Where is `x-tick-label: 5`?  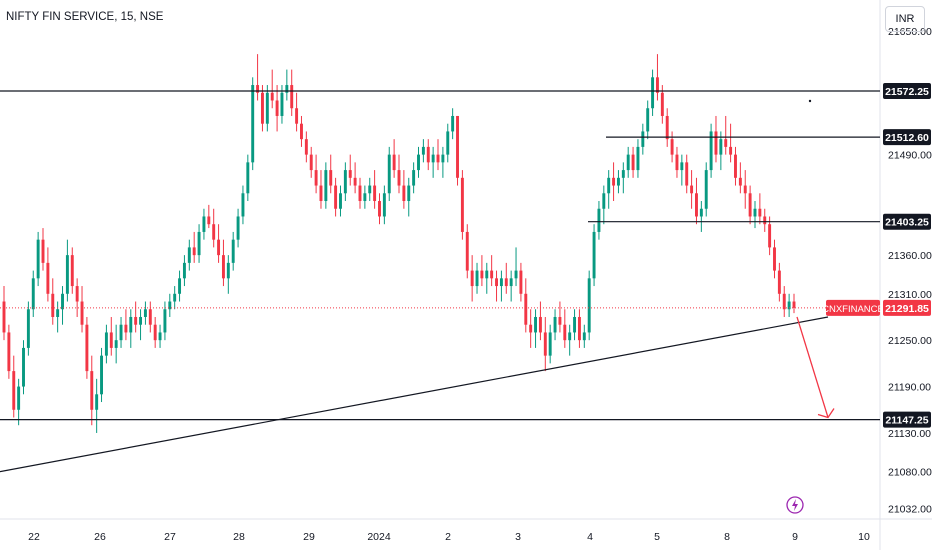 x-tick-label: 5 is located at coordinates (657, 537).